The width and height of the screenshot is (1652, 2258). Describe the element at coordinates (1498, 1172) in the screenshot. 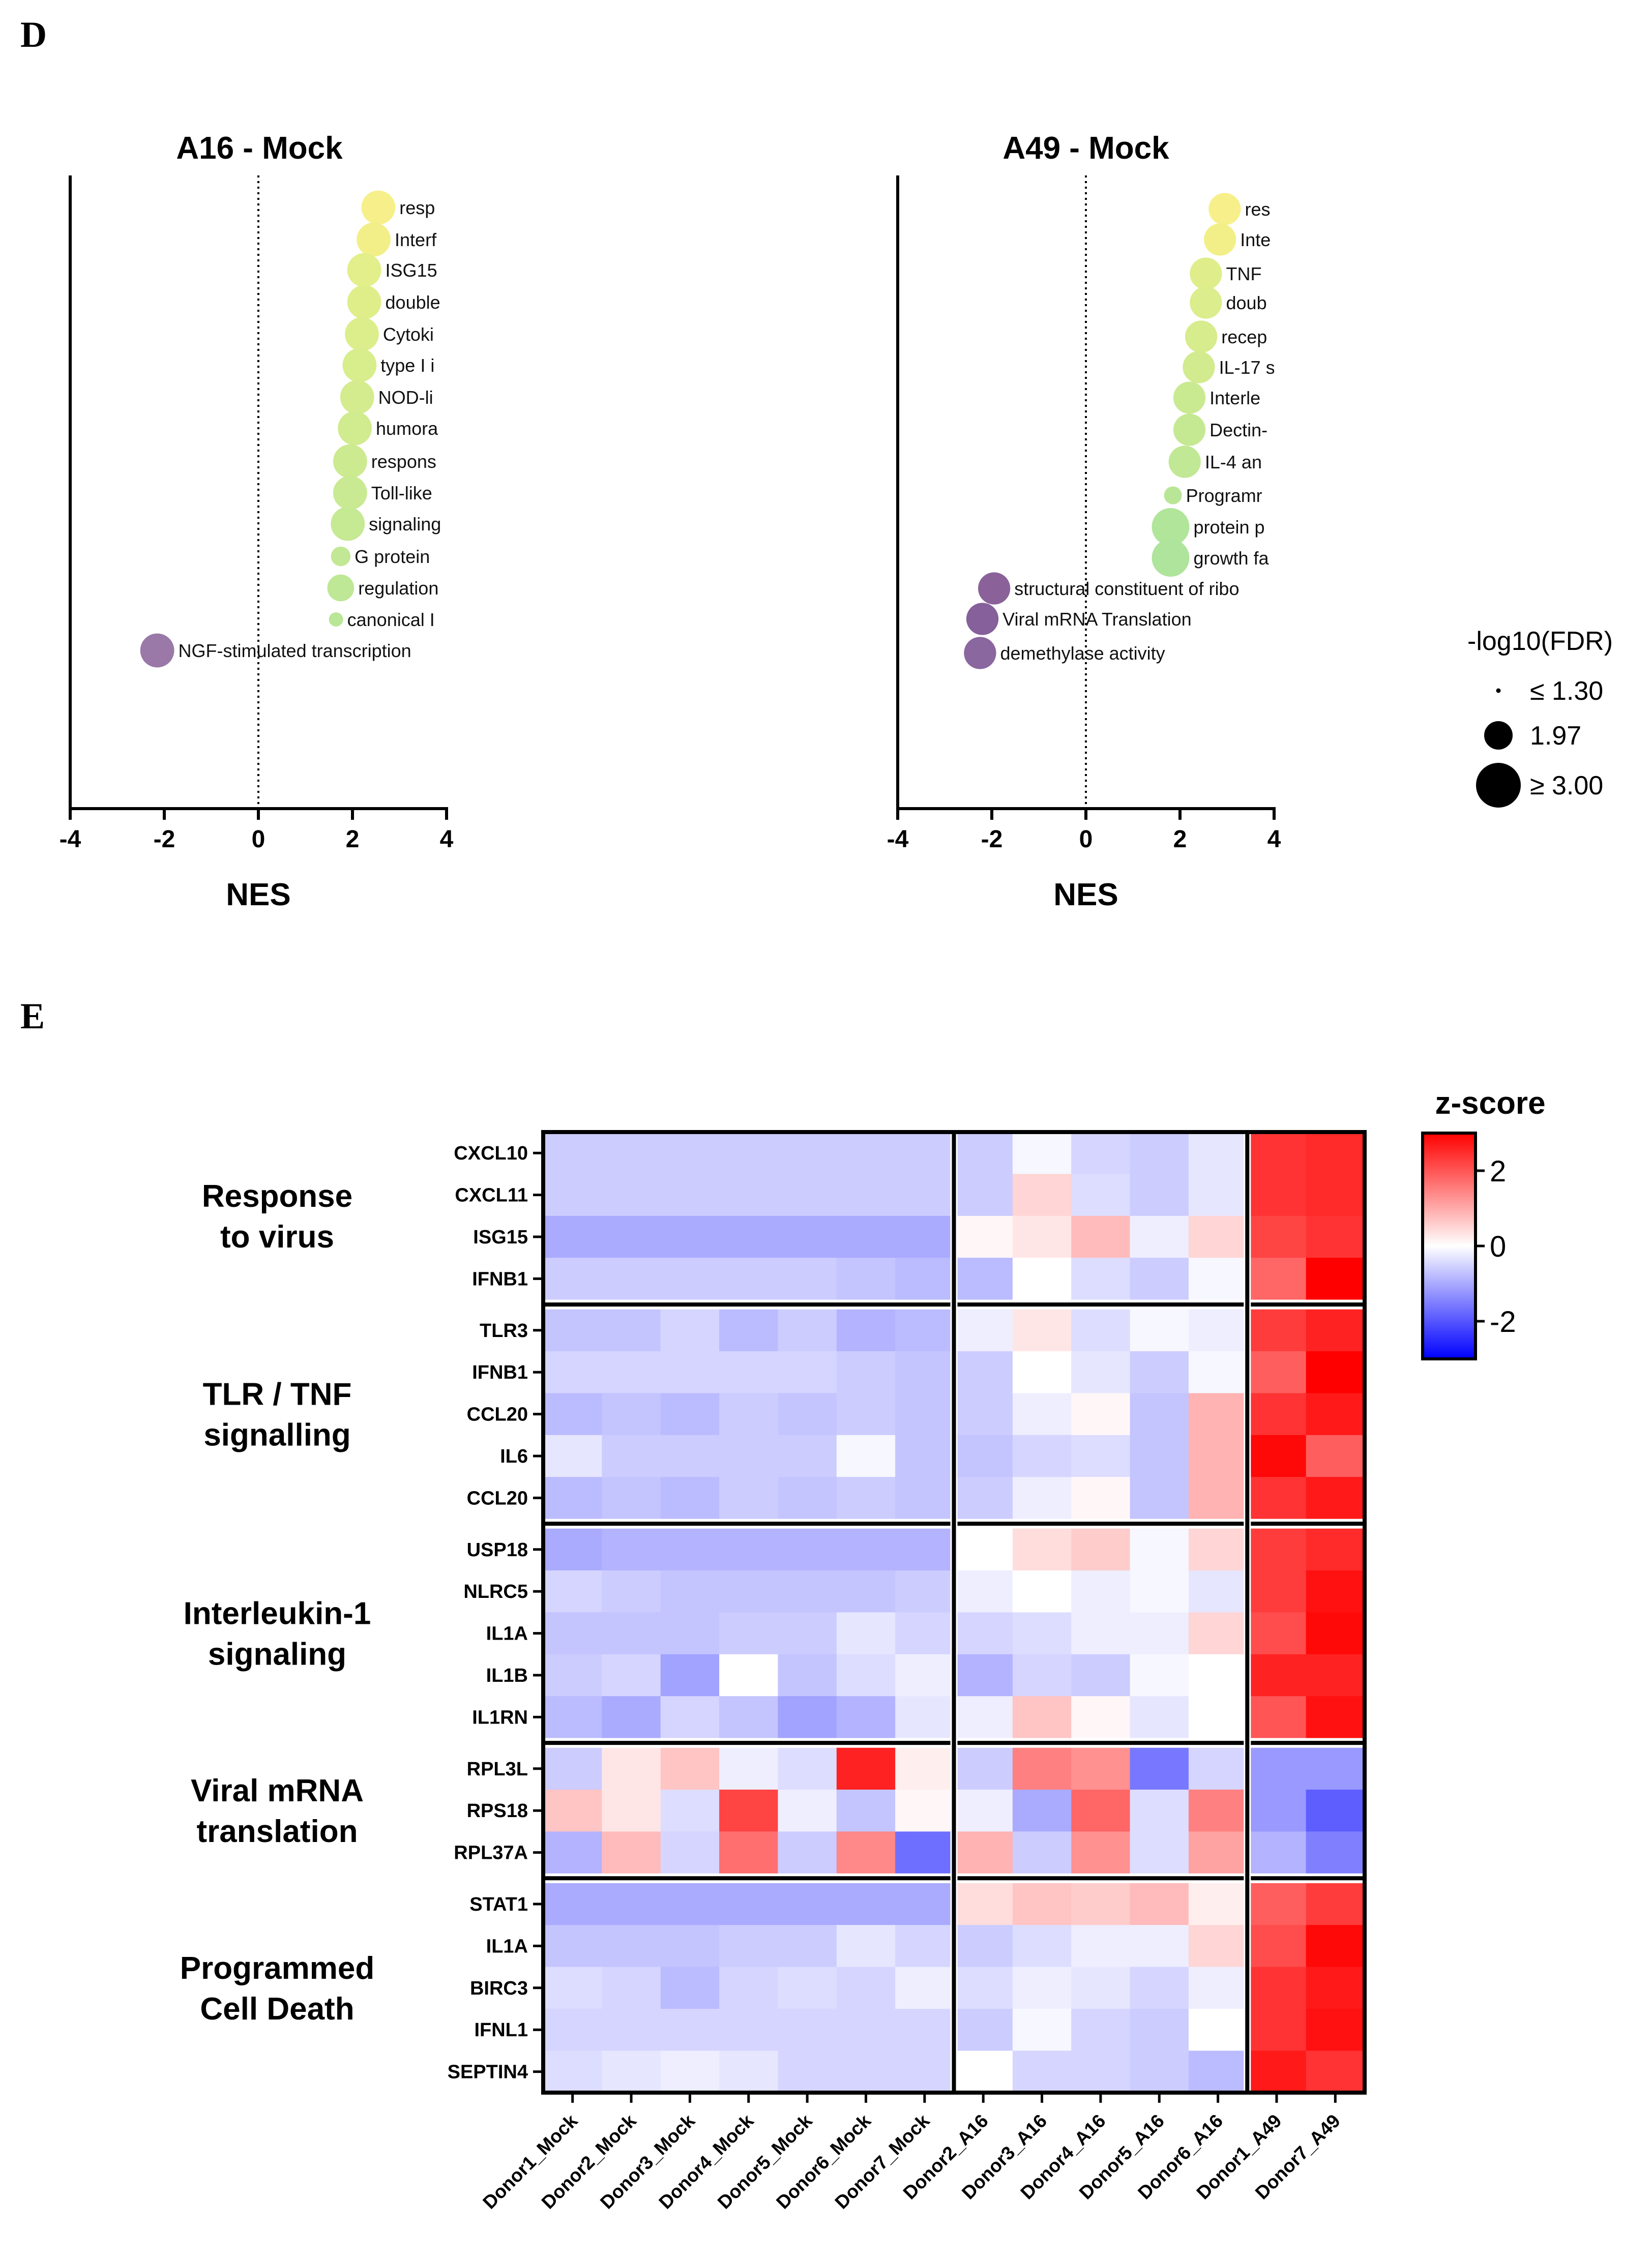

I see `colorbar-tick-label: 2` at that location.